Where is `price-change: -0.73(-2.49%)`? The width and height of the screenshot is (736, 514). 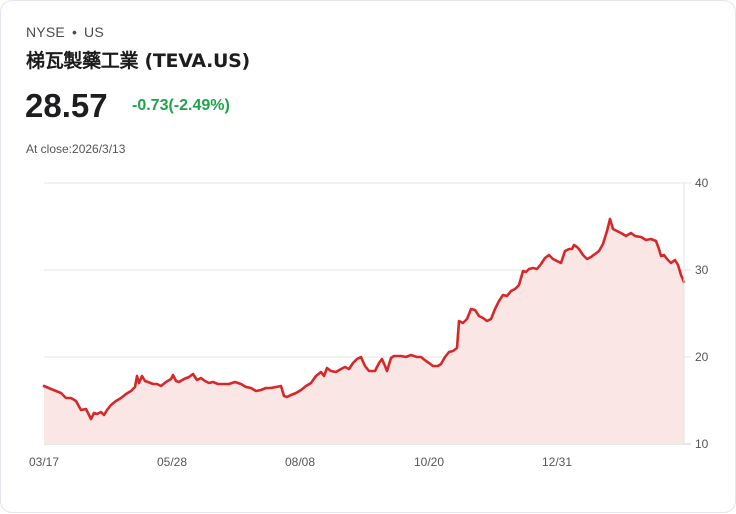 price-change: -0.73(-2.49%) is located at coordinates (181, 105).